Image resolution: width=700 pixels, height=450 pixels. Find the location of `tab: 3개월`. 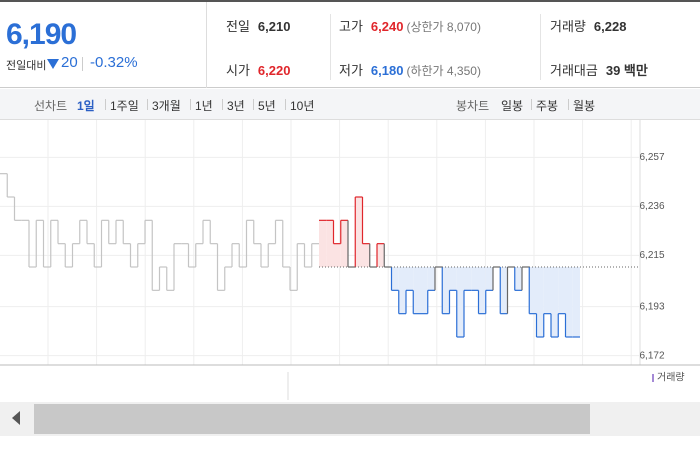

tab: 3개월 is located at coordinates (166, 106).